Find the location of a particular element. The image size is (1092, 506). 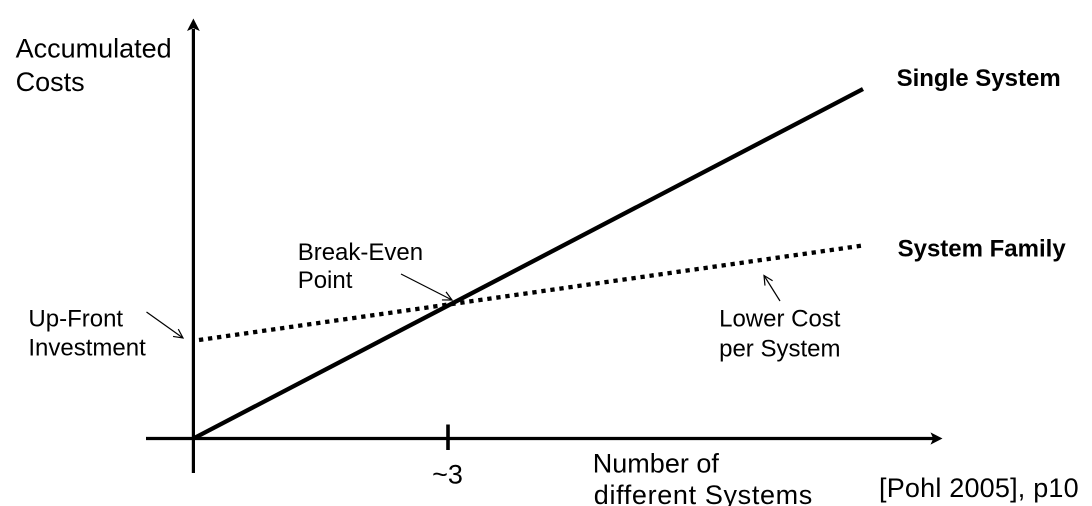

svg-text: Costs is located at coordinates (50, 82).